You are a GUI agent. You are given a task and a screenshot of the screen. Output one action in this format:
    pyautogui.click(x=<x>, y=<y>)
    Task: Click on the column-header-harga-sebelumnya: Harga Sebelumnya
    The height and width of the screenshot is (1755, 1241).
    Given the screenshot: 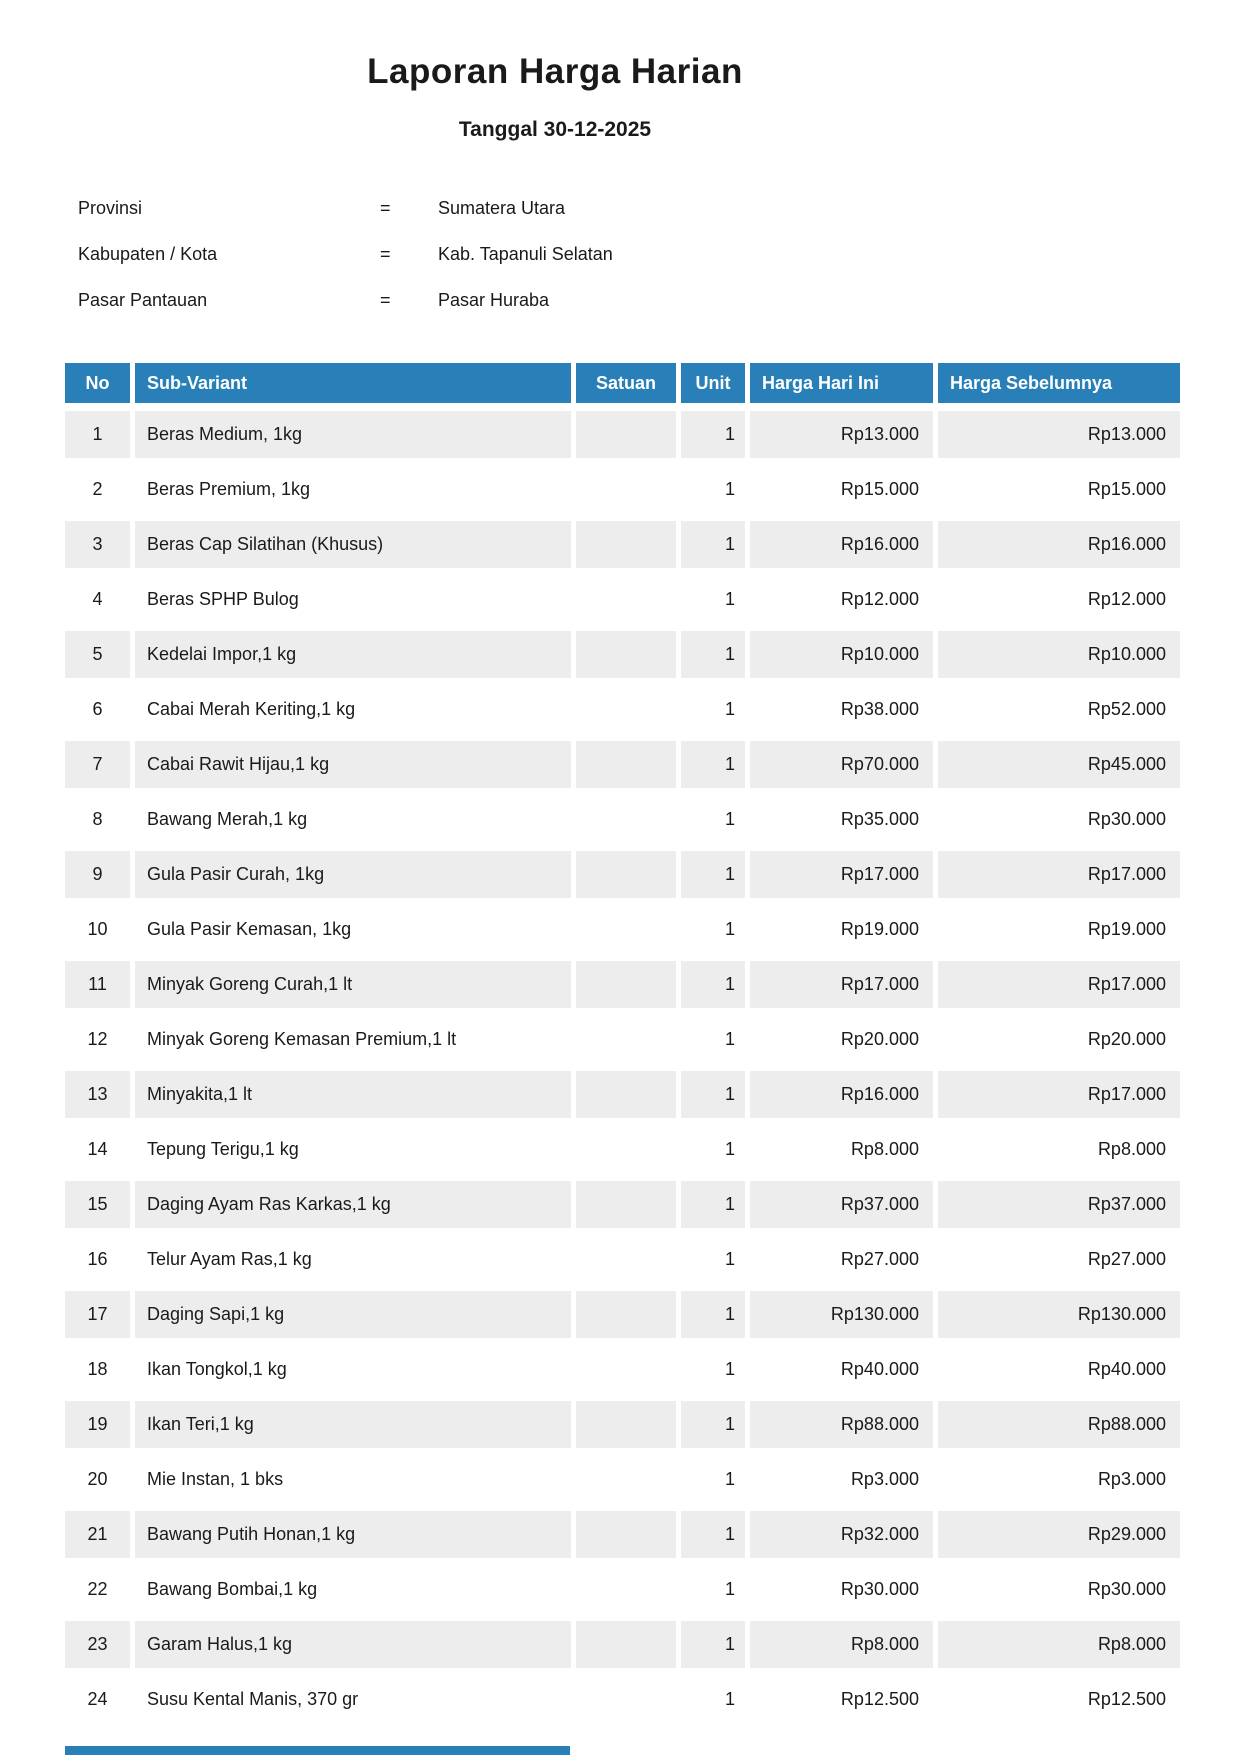 What is the action you would take?
    pyautogui.click(x=1059, y=383)
    